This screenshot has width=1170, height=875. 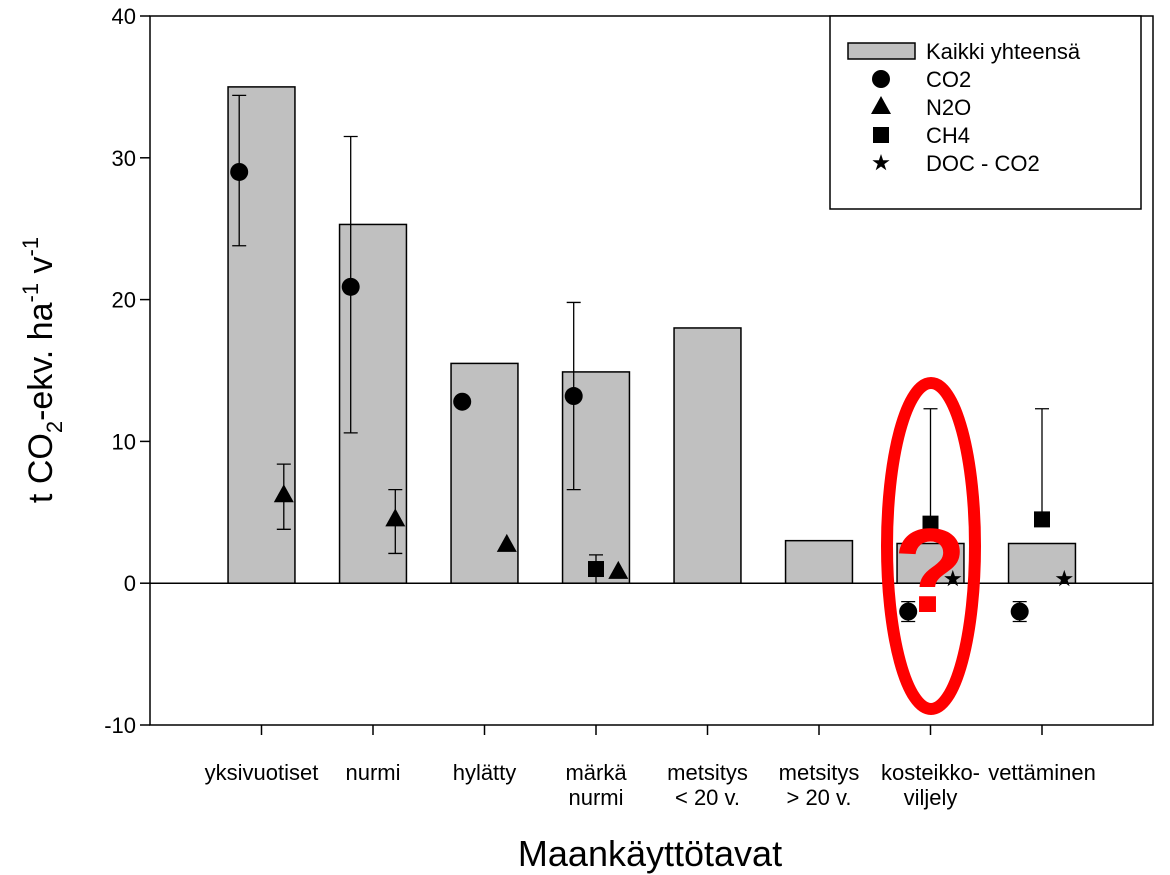 What do you see at coordinates (818, 797) in the screenshot?
I see `x-tick-line: > 20 v.` at bounding box center [818, 797].